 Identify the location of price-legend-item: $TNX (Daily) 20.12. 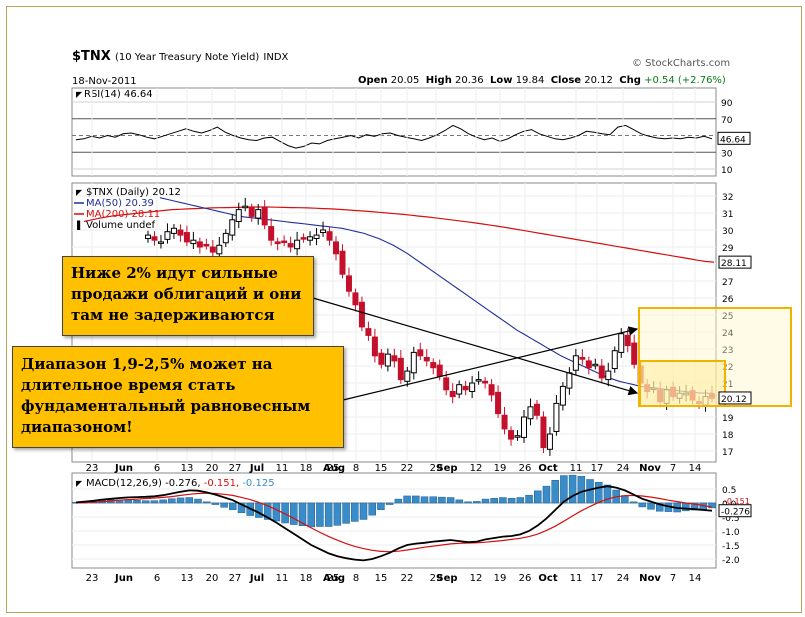
(133, 192).